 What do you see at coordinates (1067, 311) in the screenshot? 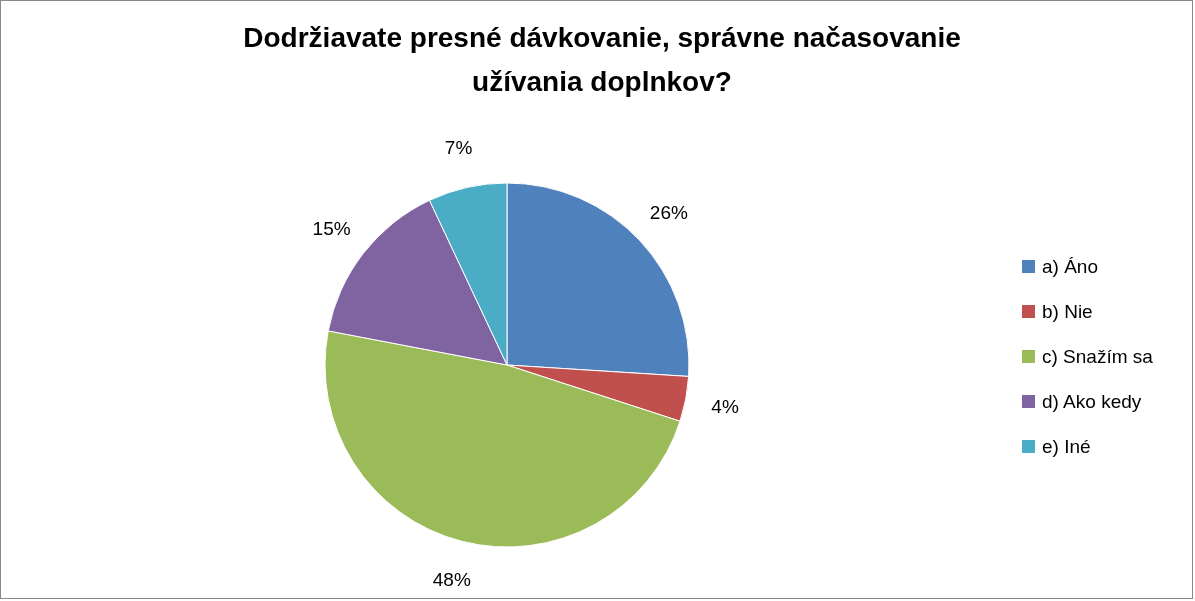
I see `legend-label: b) Nie` at bounding box center [1067, 311].